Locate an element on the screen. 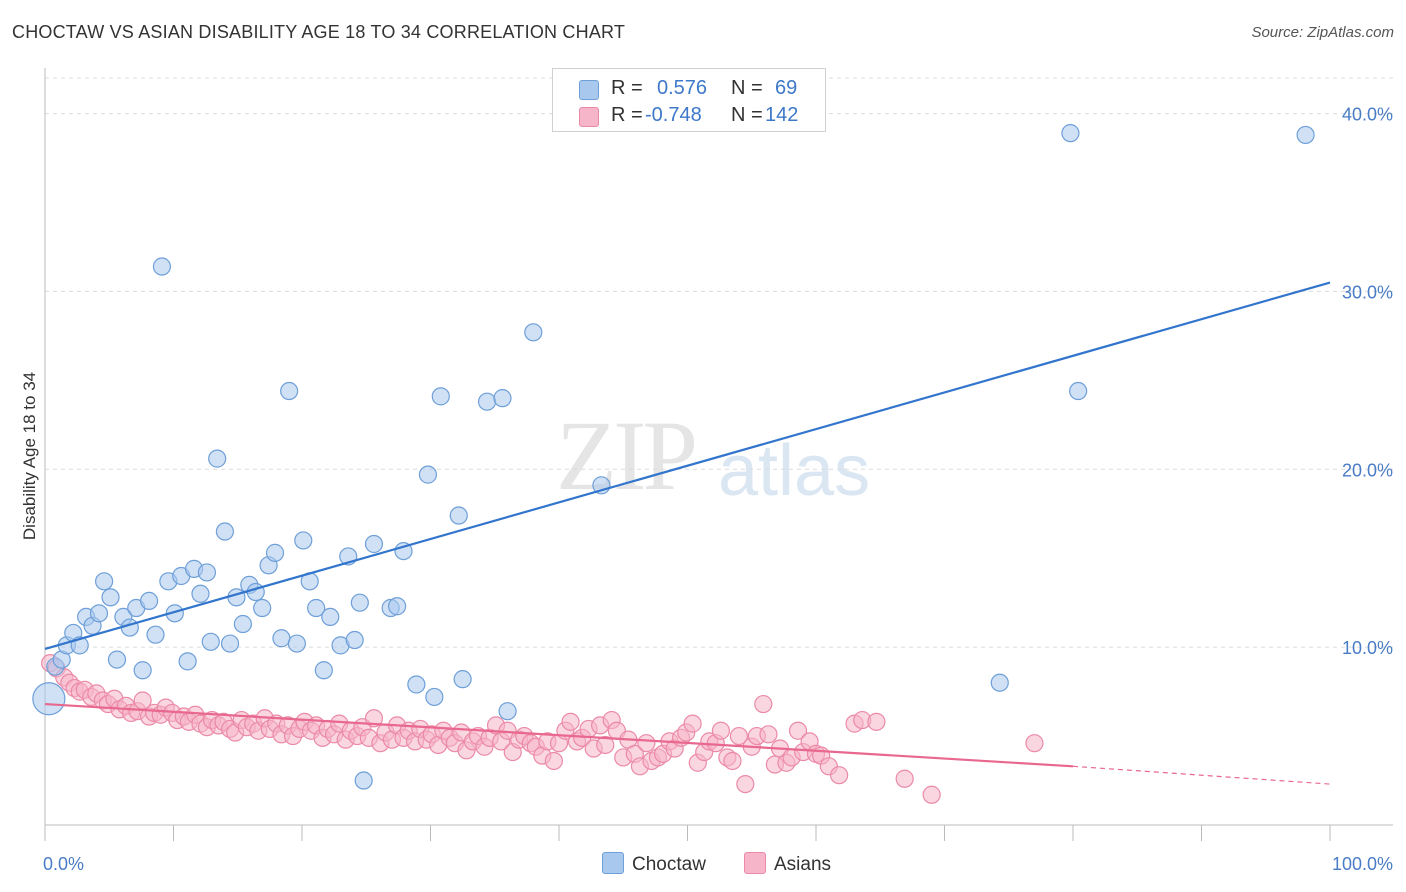  legend-row-asians: R = -0.748 N = 142 is located at coordinates (689, 115).